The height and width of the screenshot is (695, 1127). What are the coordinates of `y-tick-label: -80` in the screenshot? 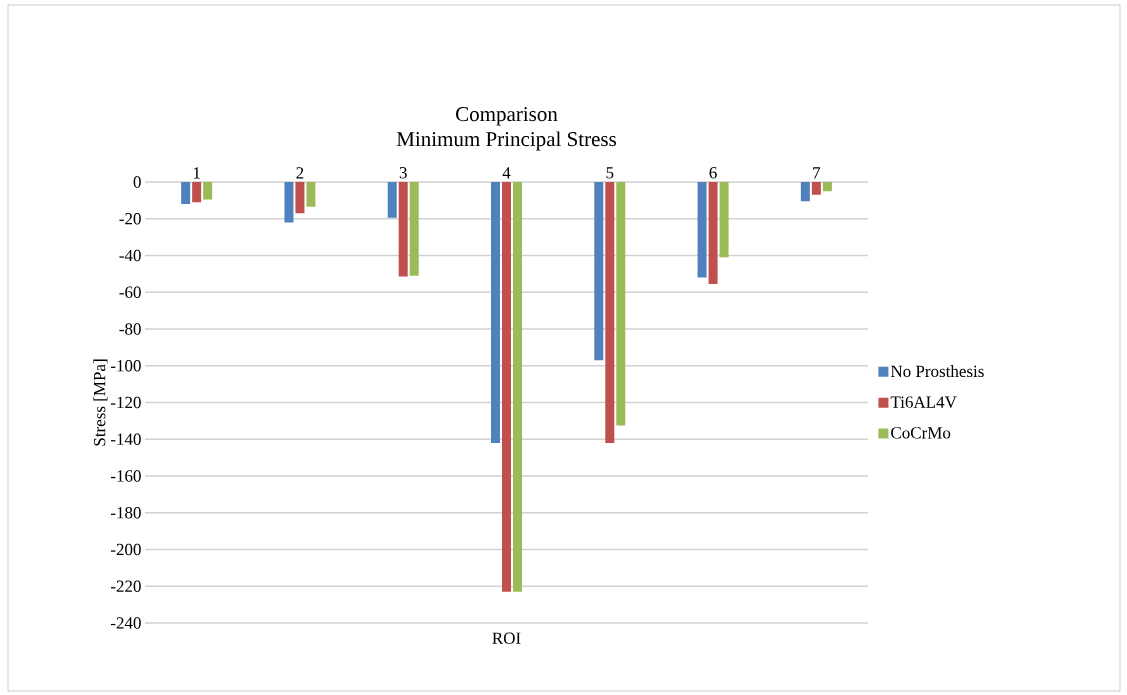 It's located at (130, 329).